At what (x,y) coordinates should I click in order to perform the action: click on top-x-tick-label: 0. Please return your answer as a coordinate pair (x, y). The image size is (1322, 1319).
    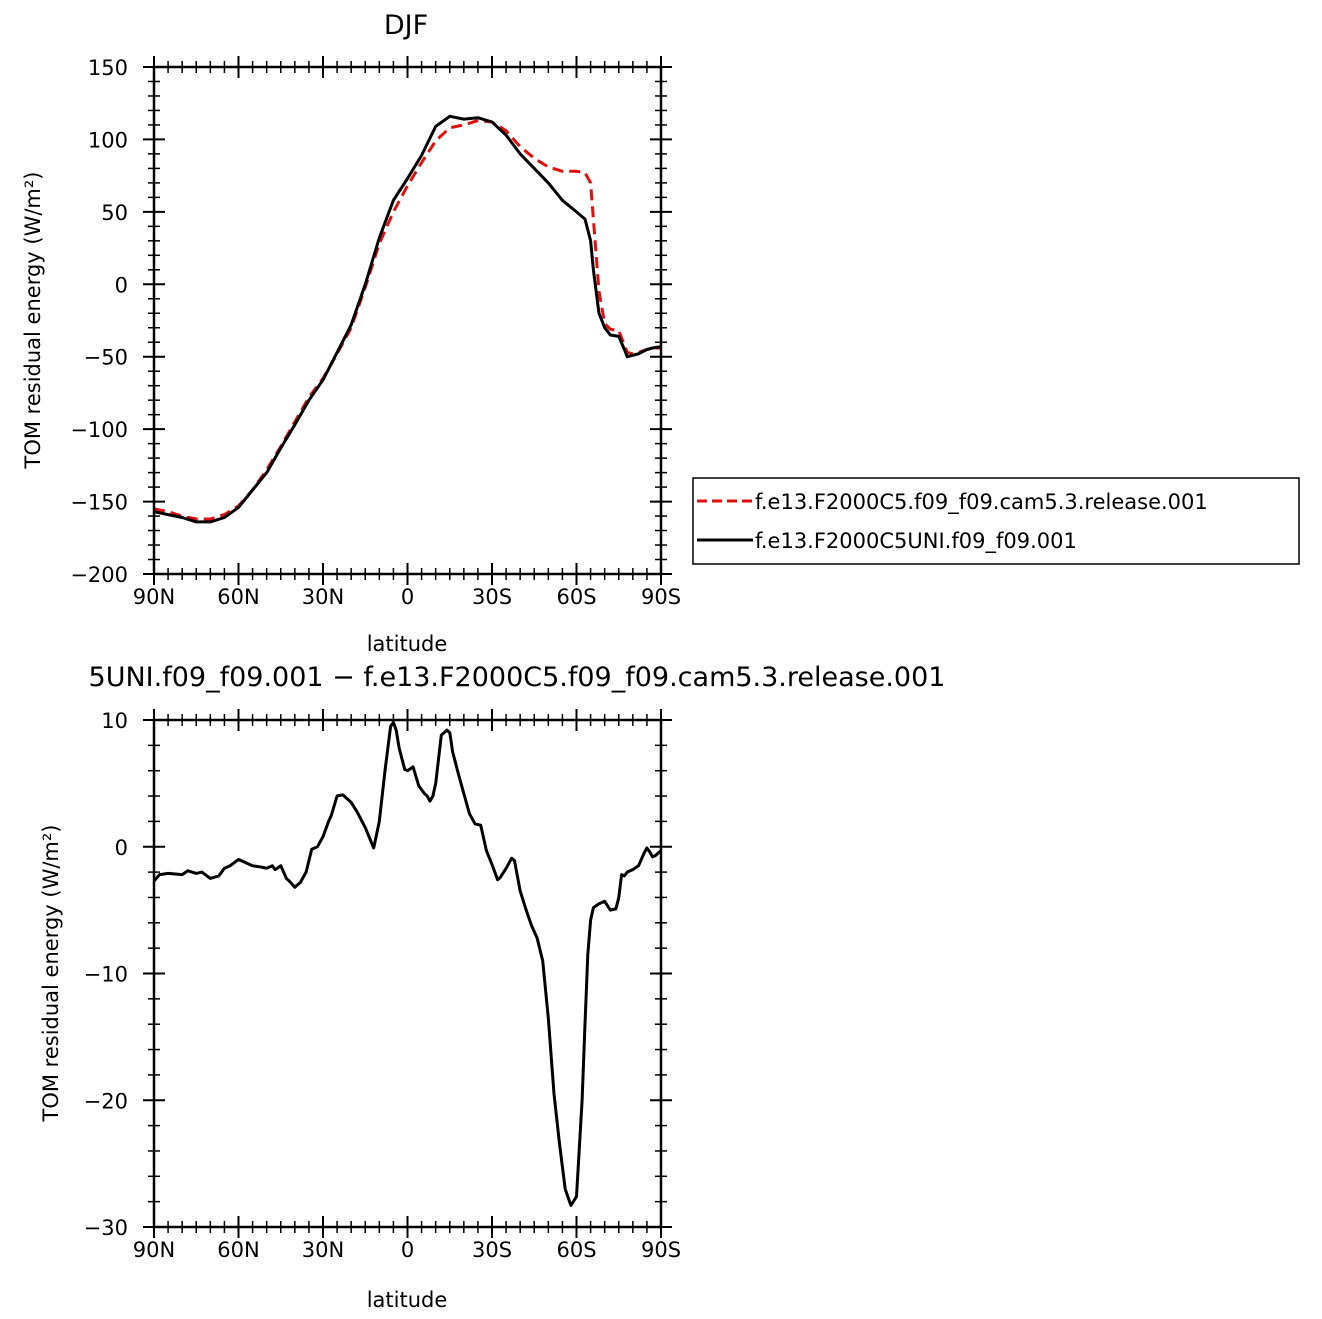
    Looking at the image, I should click on (407, 597).